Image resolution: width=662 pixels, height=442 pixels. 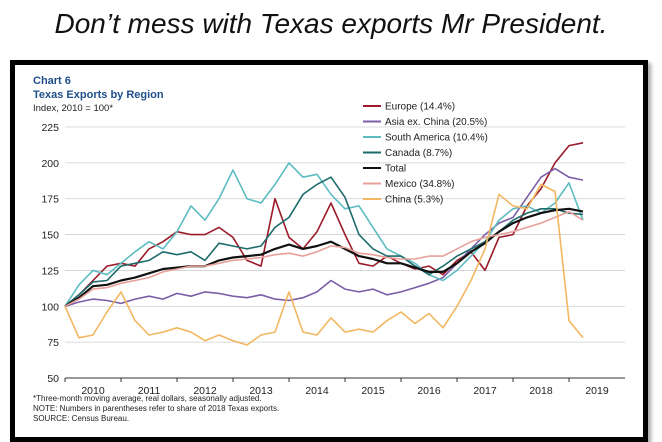 I want to click on y-tick-label: 175, so click(x=50, y=200).